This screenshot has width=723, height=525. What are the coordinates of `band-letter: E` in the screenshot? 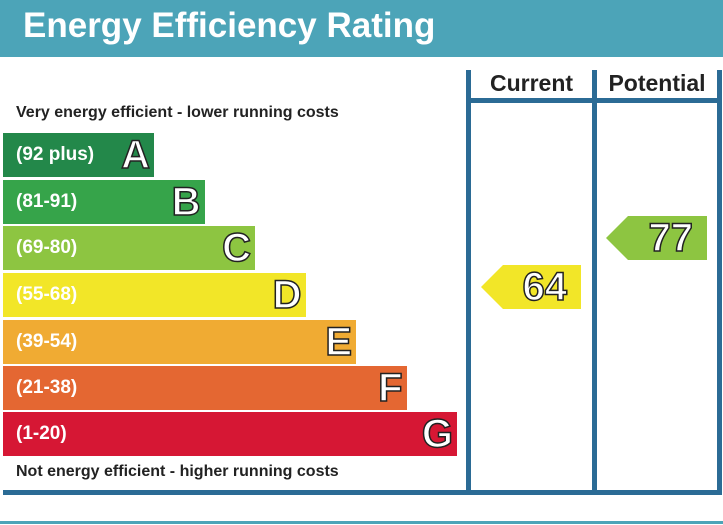 It's located at (339, 342).